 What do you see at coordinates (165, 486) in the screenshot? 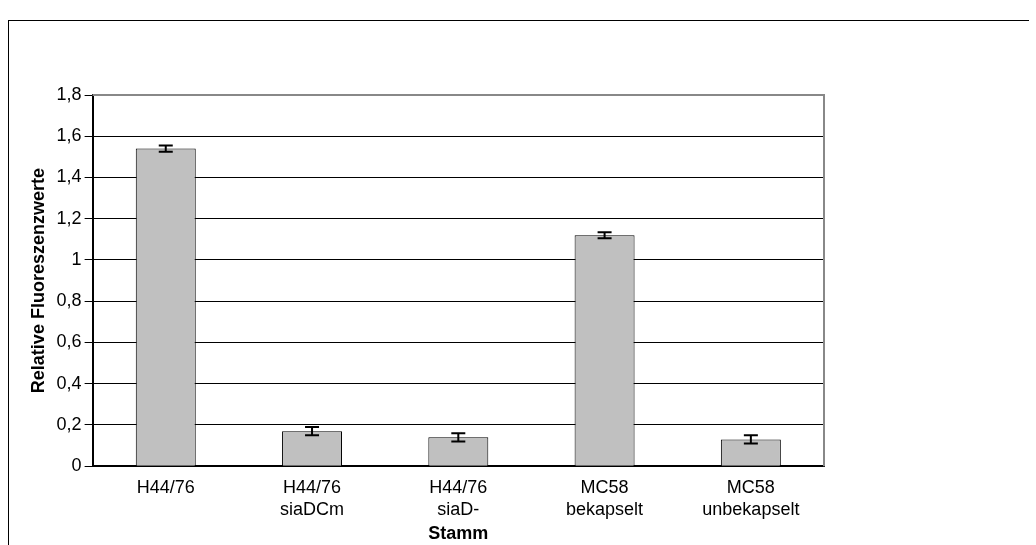
I see `x-tick-label: H44/76` at bounding box center [165, 486].